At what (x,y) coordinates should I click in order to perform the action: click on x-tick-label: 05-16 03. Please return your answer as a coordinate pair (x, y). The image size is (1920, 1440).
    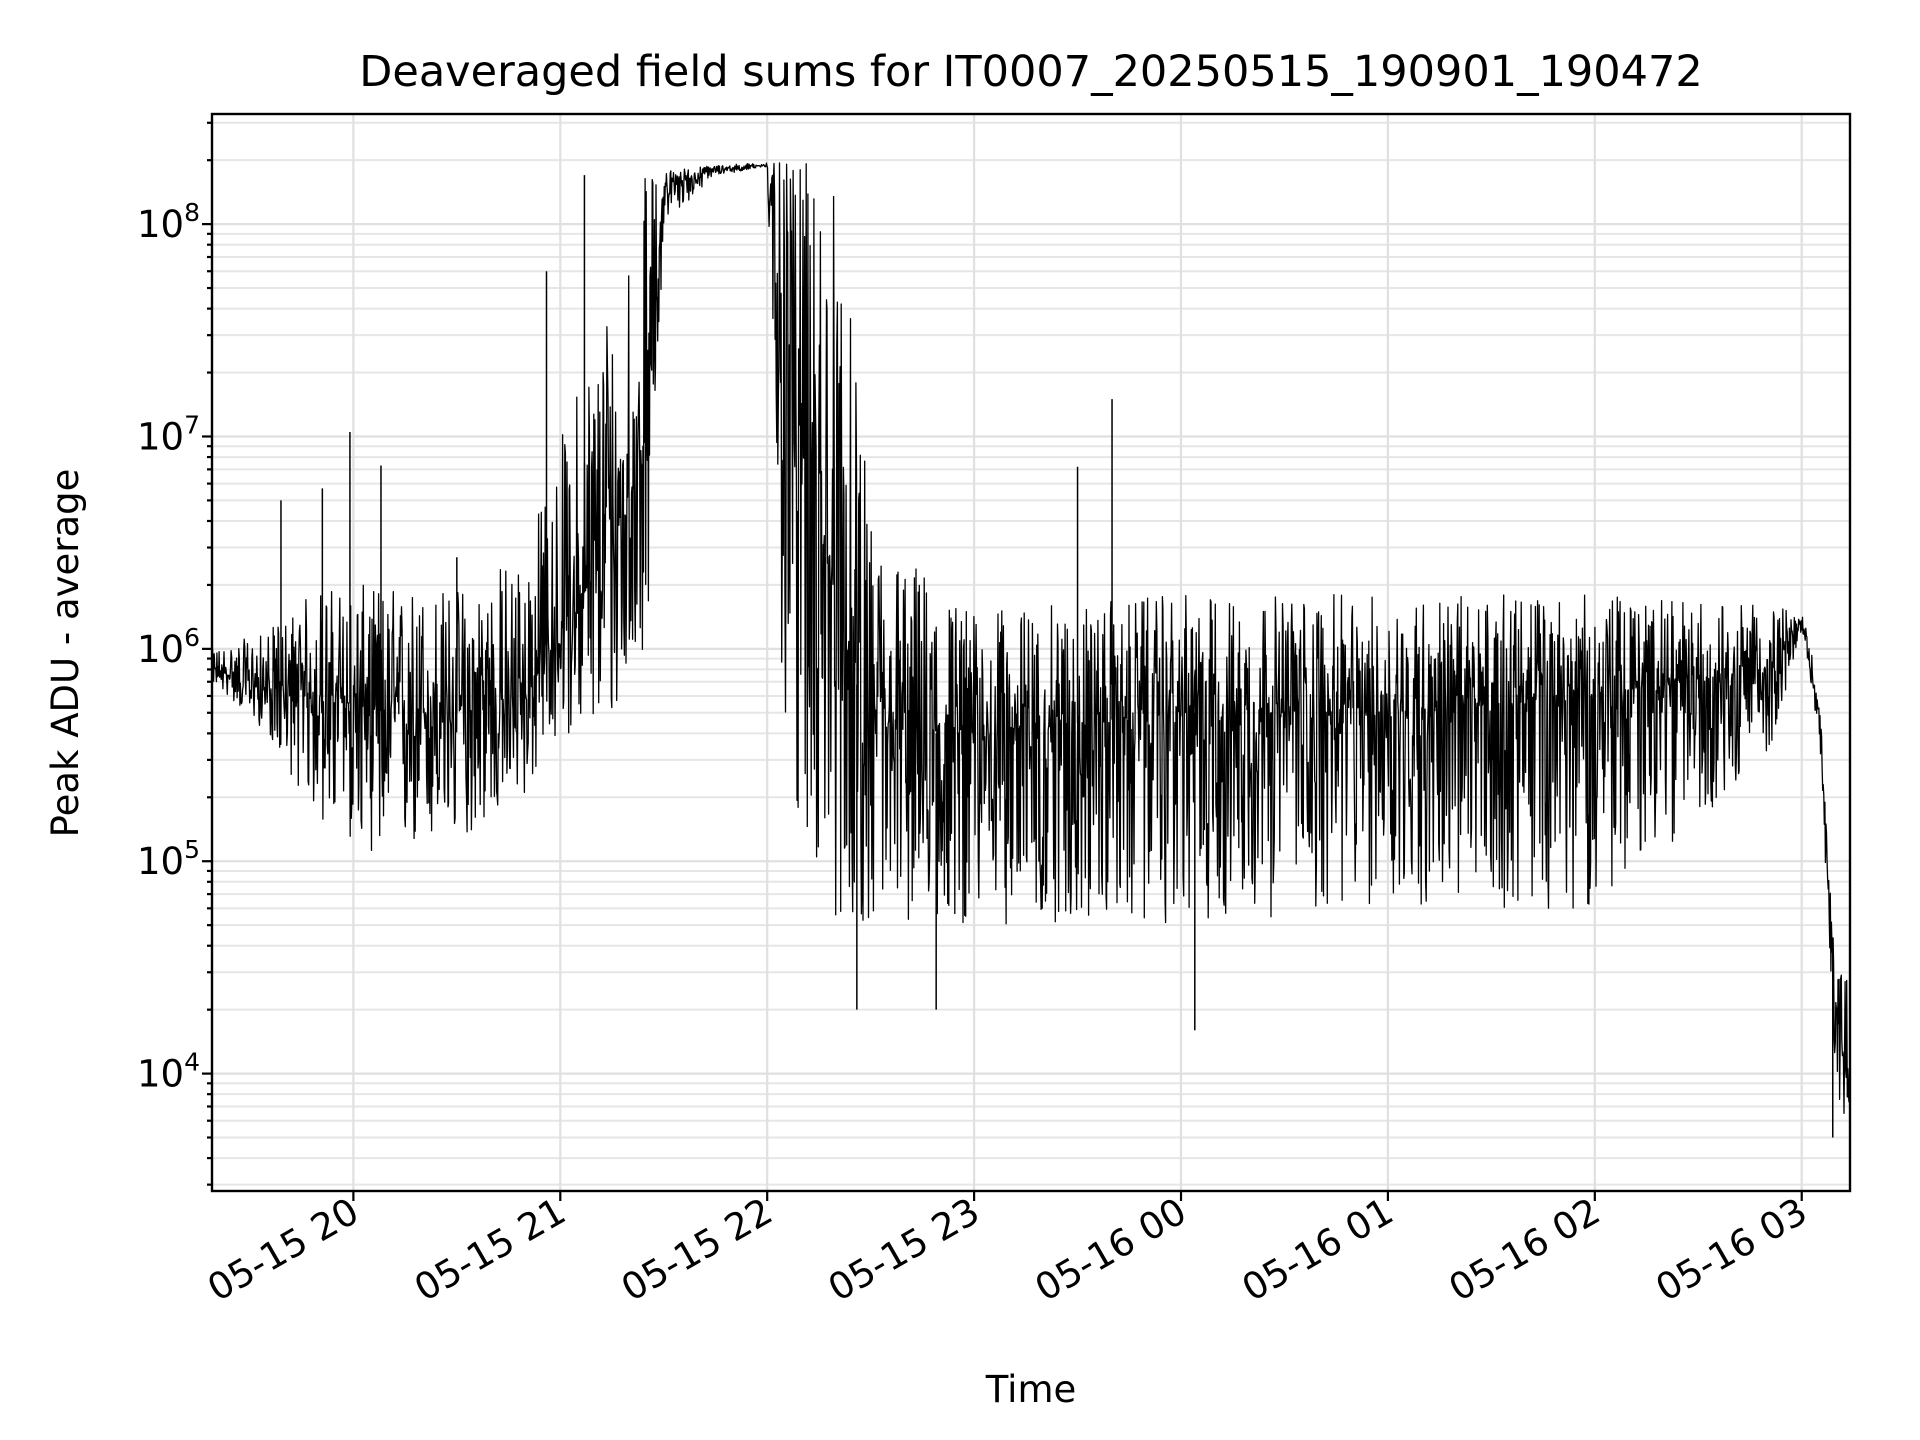
    Looking at the image, I should click on (1732, 1250).